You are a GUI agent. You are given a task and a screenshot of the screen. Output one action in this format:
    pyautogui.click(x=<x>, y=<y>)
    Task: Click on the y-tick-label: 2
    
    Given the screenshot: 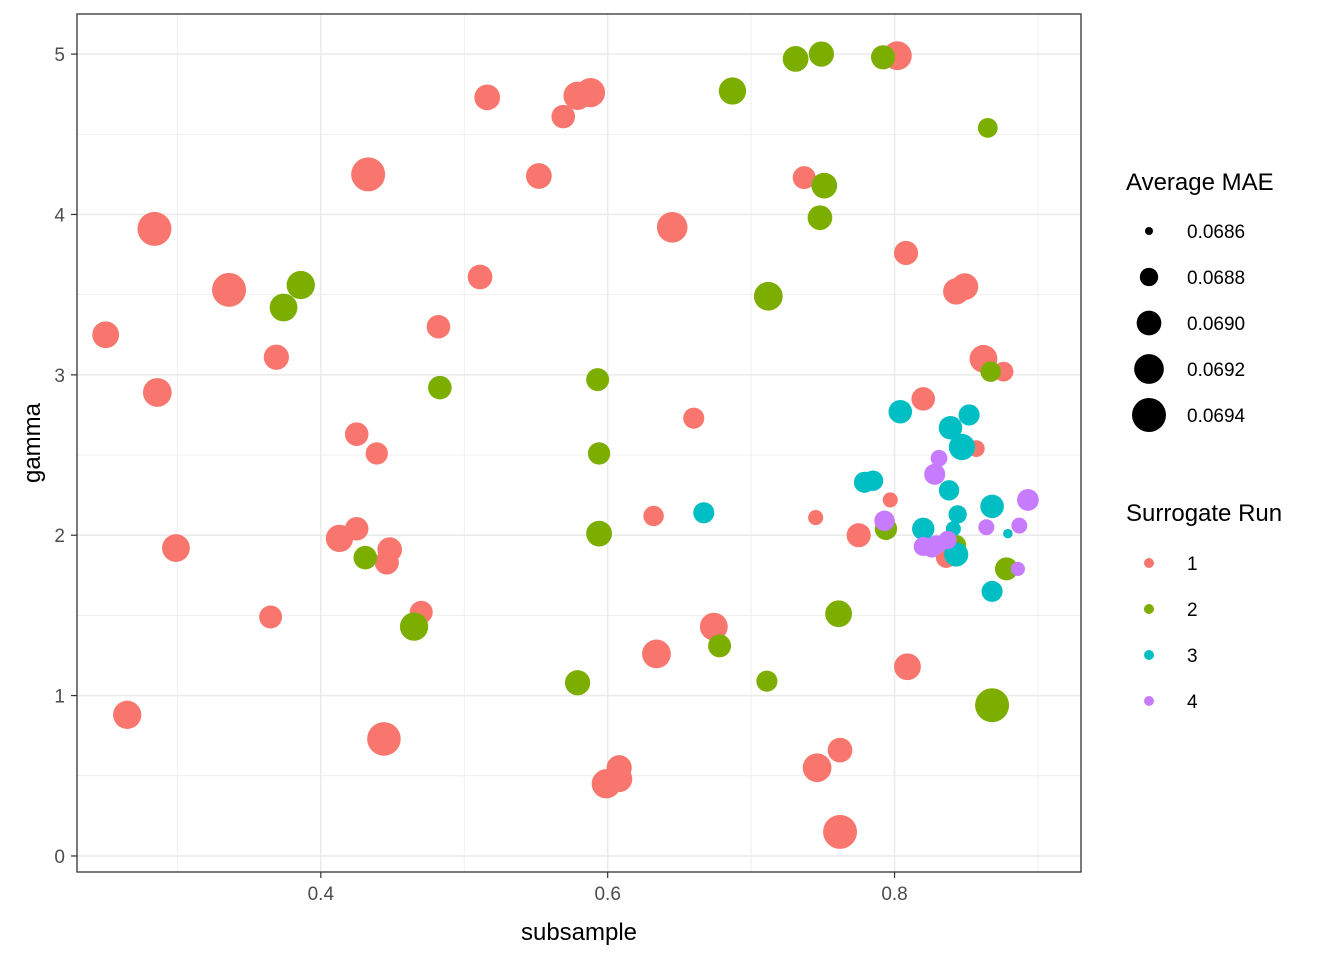 What is the action you would take?
    pyautogui.click(x=59, y=536)
    